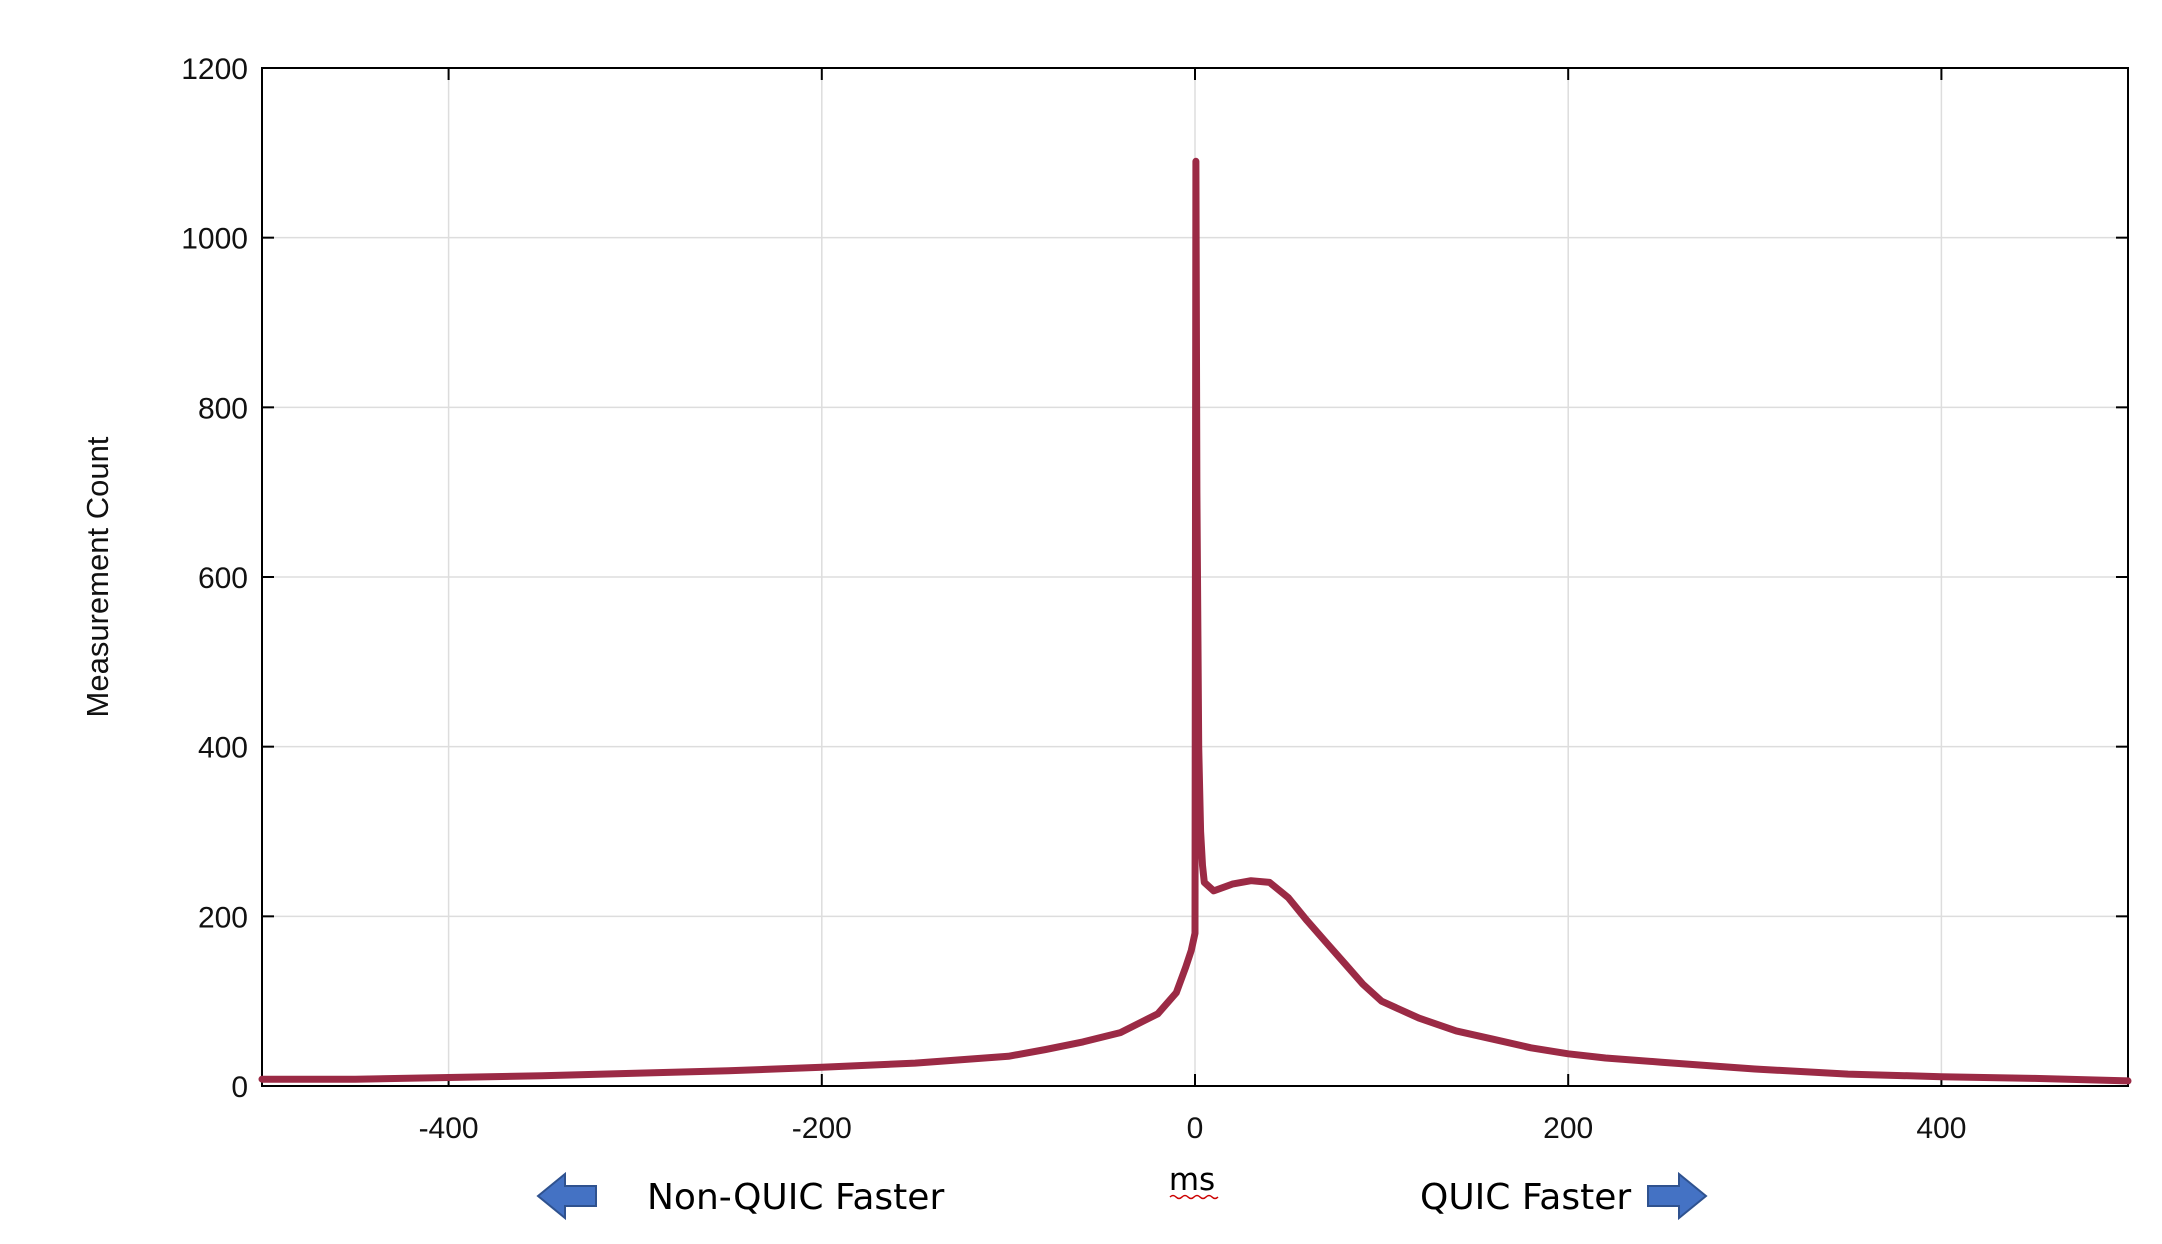 This screenshot has height=1244, width=2162. Describe the element at coordinates (214, 69) in the screenshot. I see `y-tick-label: 1200` at that location.